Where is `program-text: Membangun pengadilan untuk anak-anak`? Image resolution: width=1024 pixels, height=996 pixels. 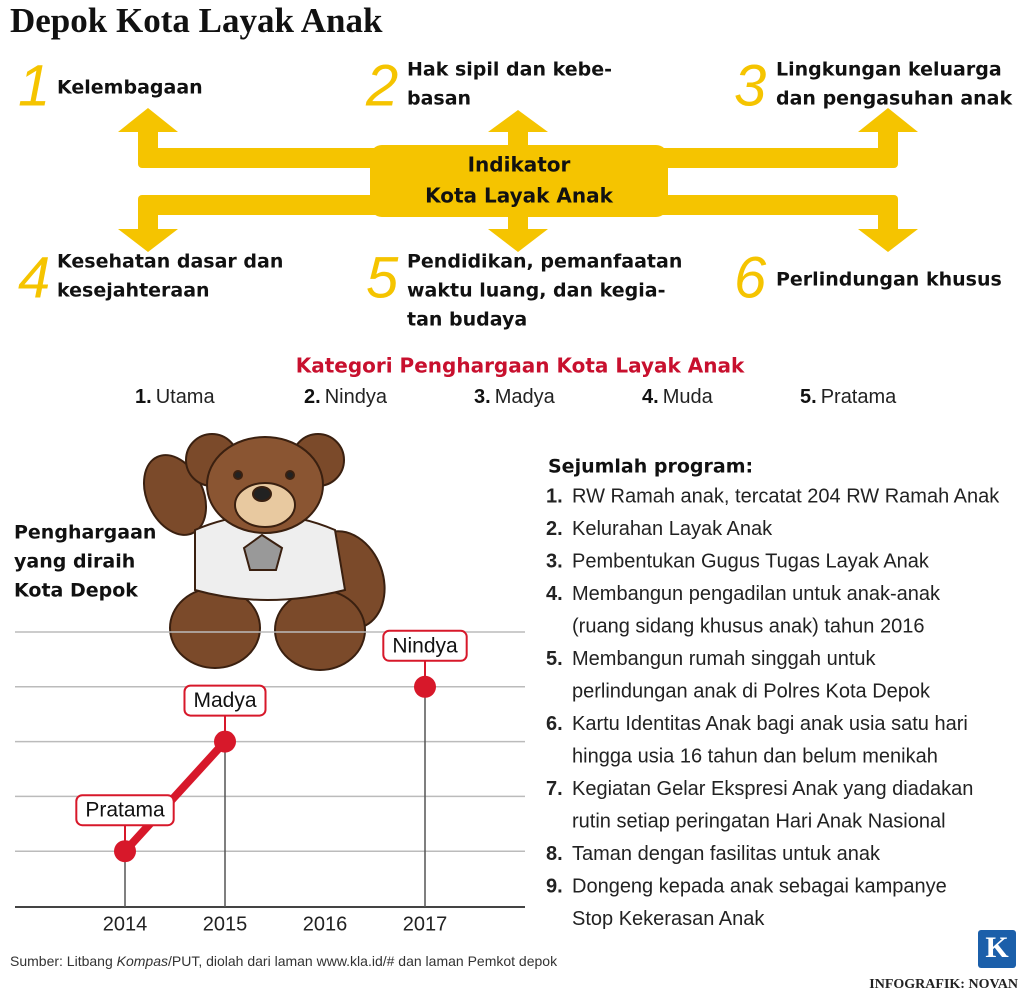
program-text: Membangun pengadilan untuk anak-anak is located at coordinates (756, 594).